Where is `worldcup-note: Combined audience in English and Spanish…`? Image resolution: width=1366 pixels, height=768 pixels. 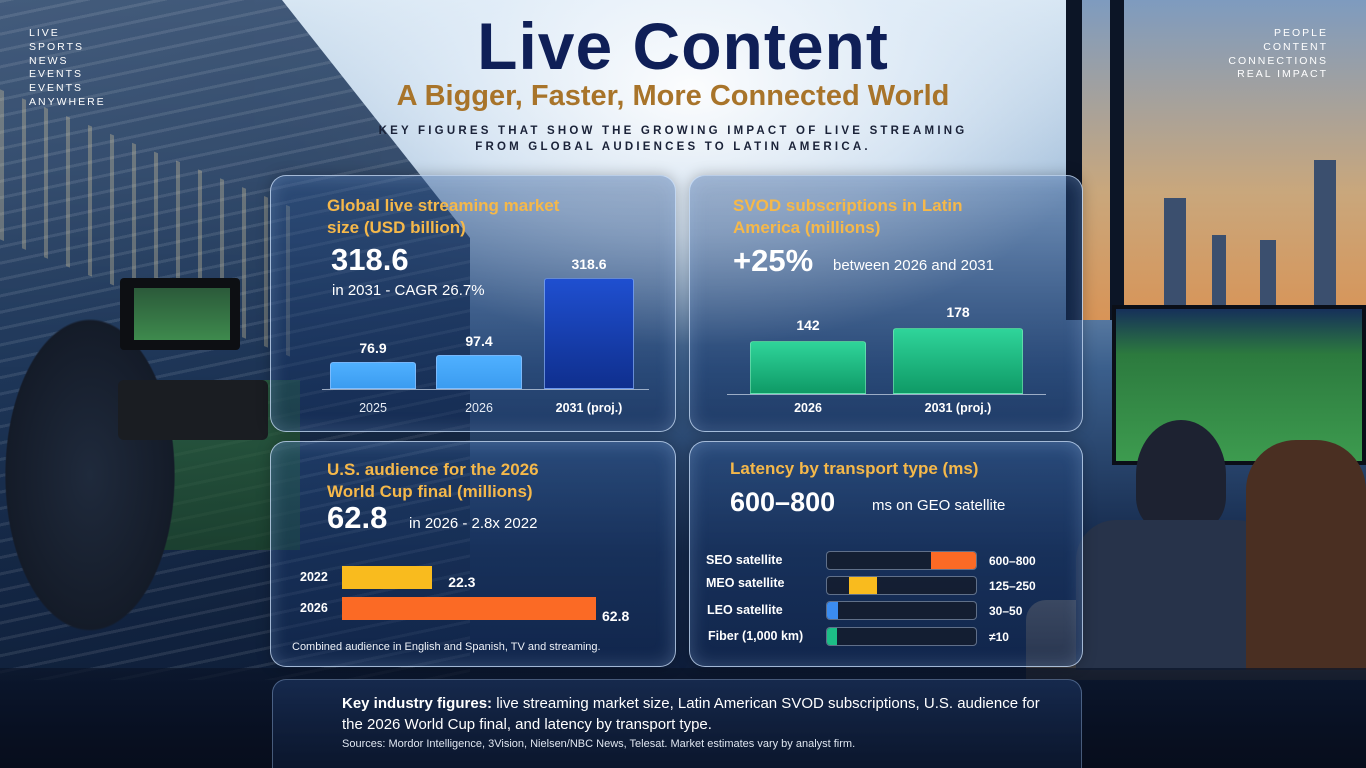 worldcup-note: Combined audience in English and Spanish… is located at coordinates (446, 647).